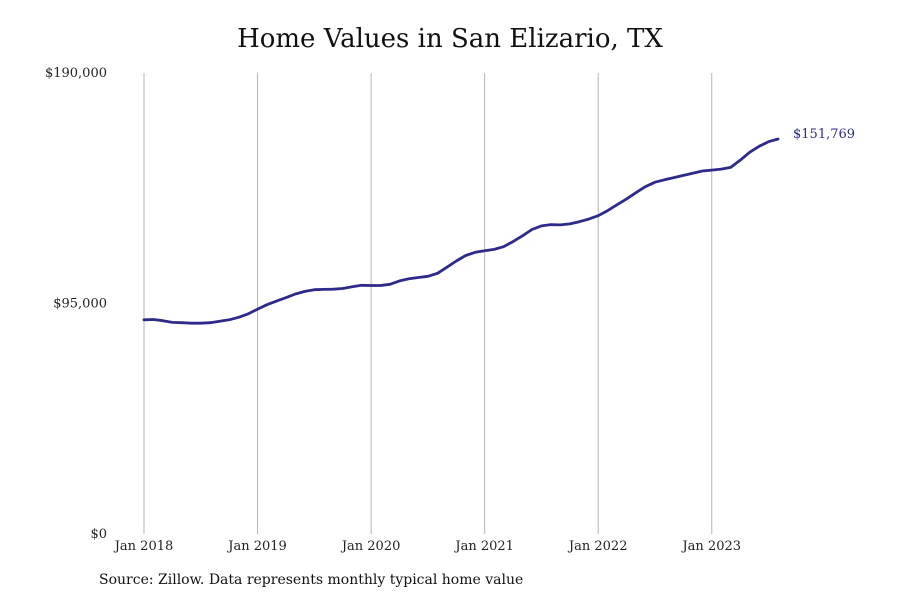 The image size is (900, 600). Describe the element at coordinates (370, 546) in the screenshot. I see `x-tick-label: Jan 2020` at that location.